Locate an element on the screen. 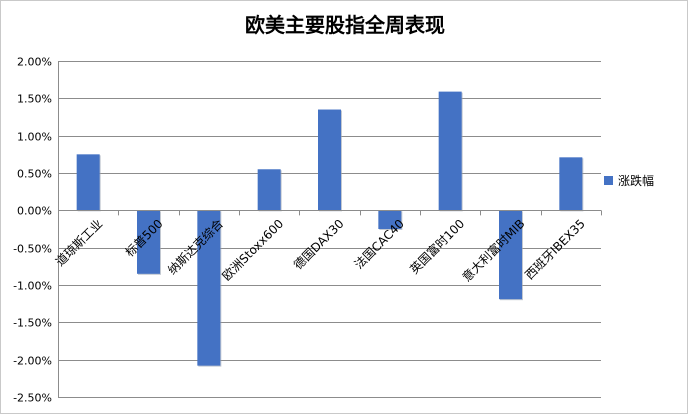  category-label: 西班牙IBEX35 is located at coordinates (555, 250).